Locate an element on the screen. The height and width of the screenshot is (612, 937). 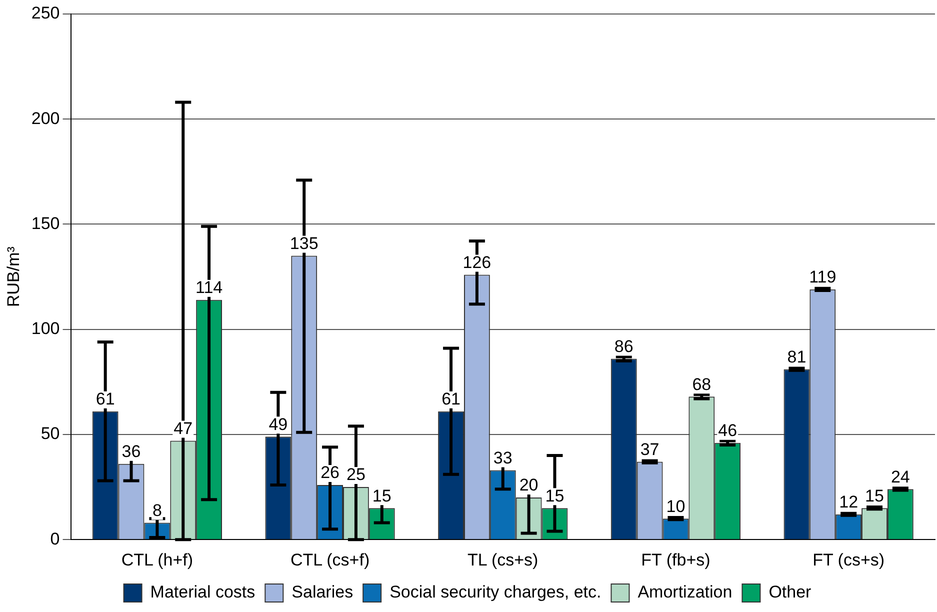
x-tick-label: FT (cs+s) is located at coordinates (848, 560).